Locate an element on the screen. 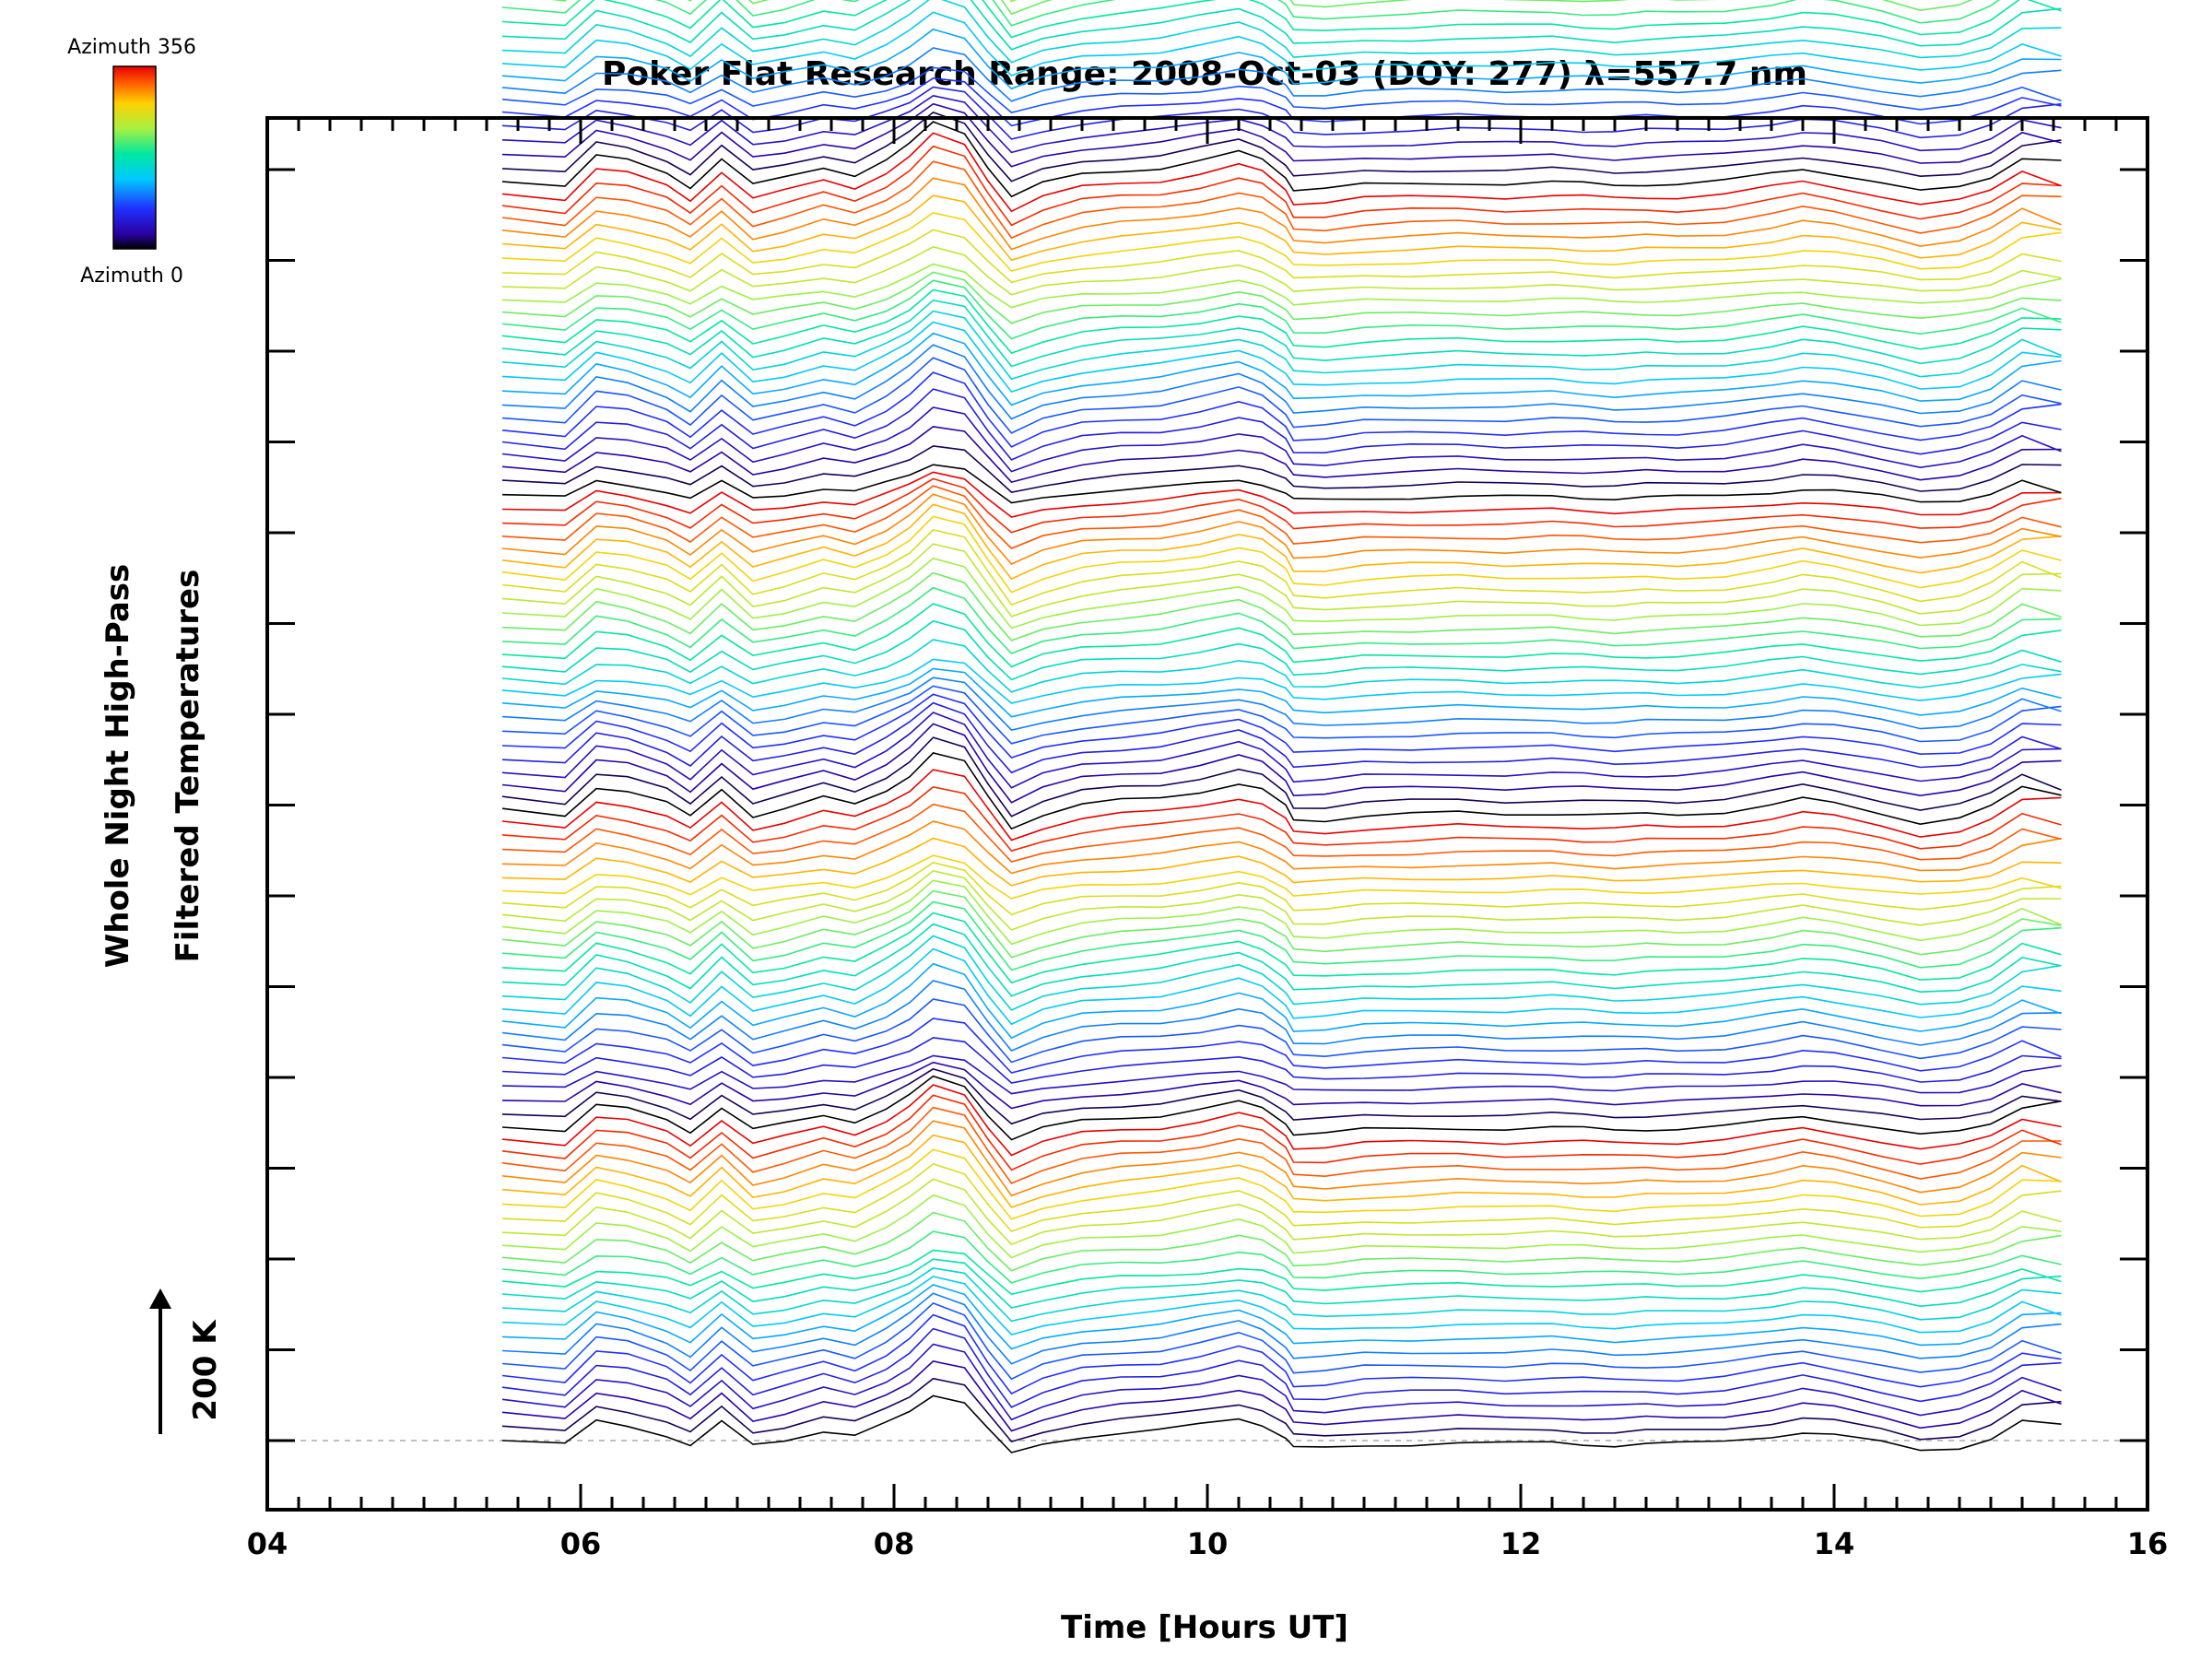  scale-bar-label: 200 K is located at coordinates (205, 1370).